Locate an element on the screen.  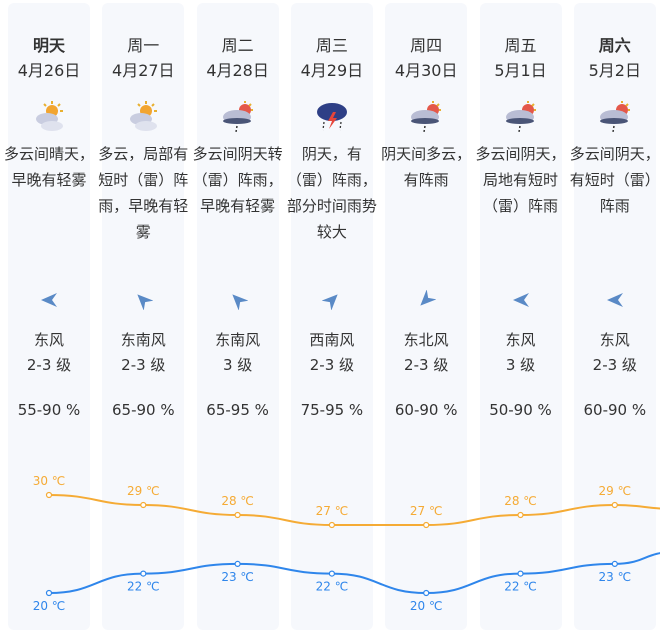
day-label: 周四 is located at coordinates (426, 45).